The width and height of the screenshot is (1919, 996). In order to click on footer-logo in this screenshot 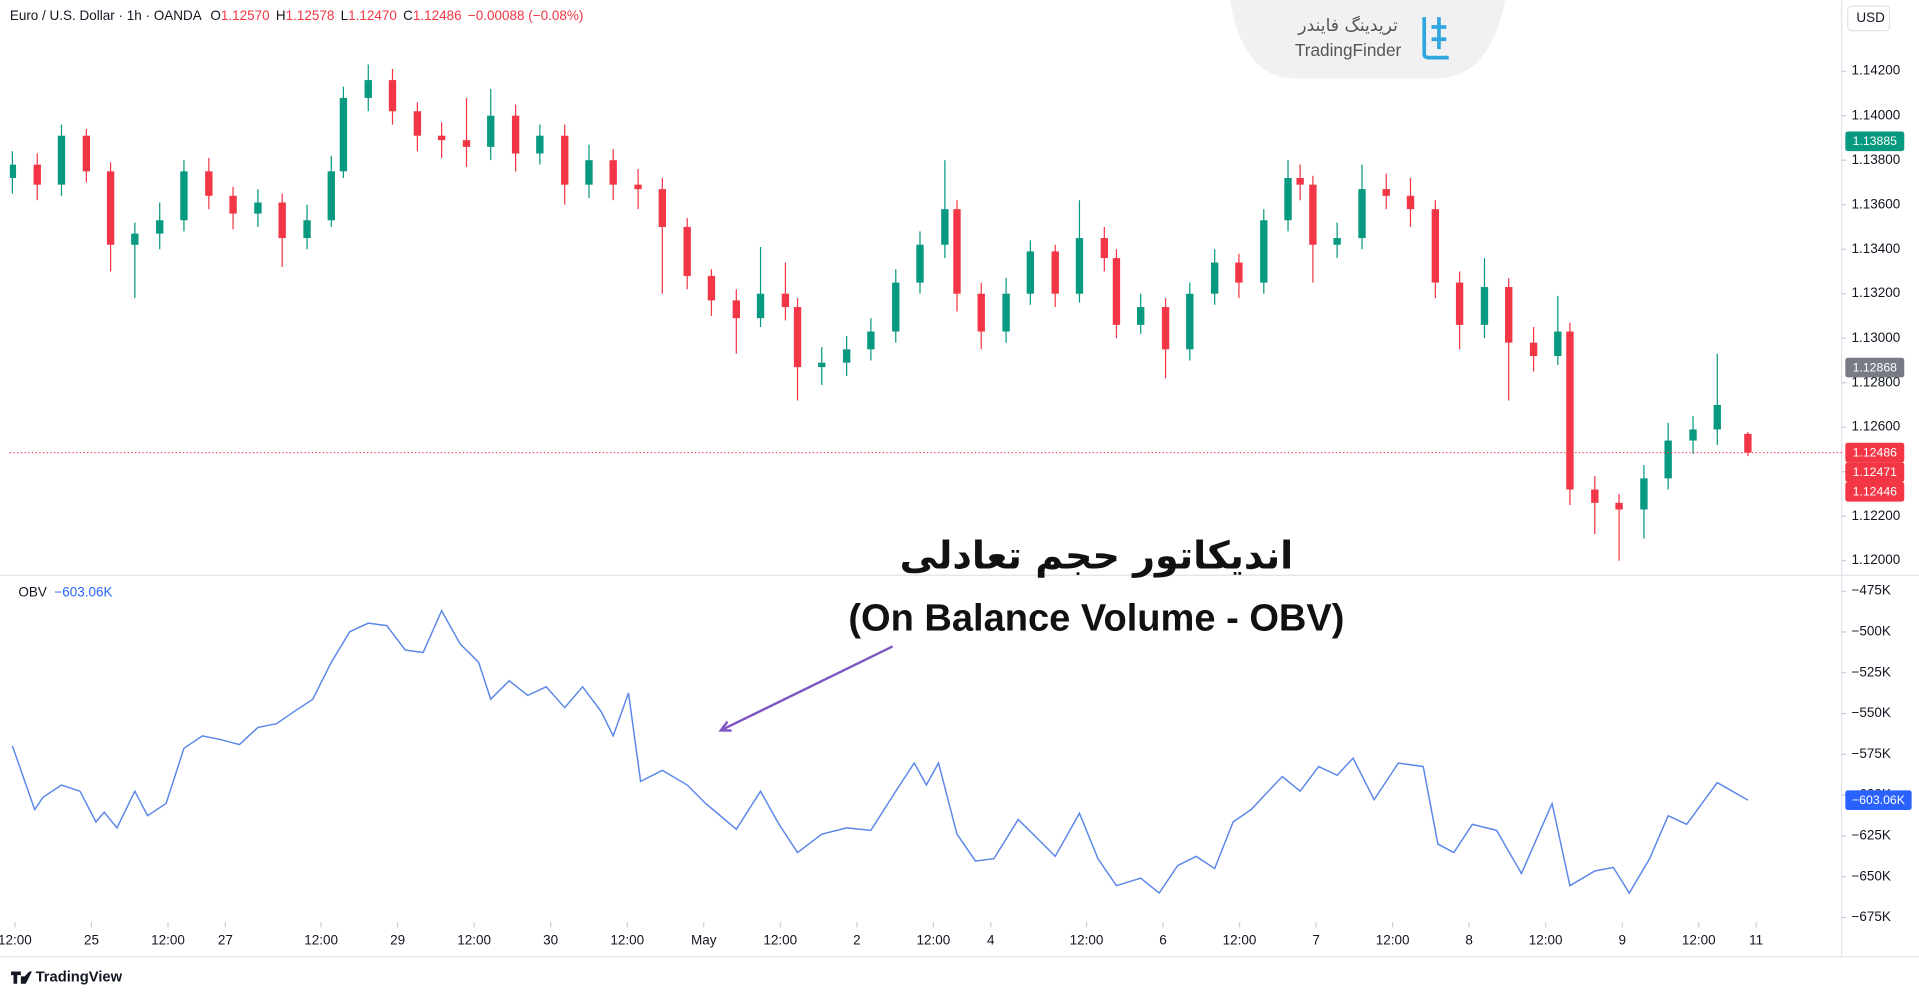, I will do `click(21, 977)`.